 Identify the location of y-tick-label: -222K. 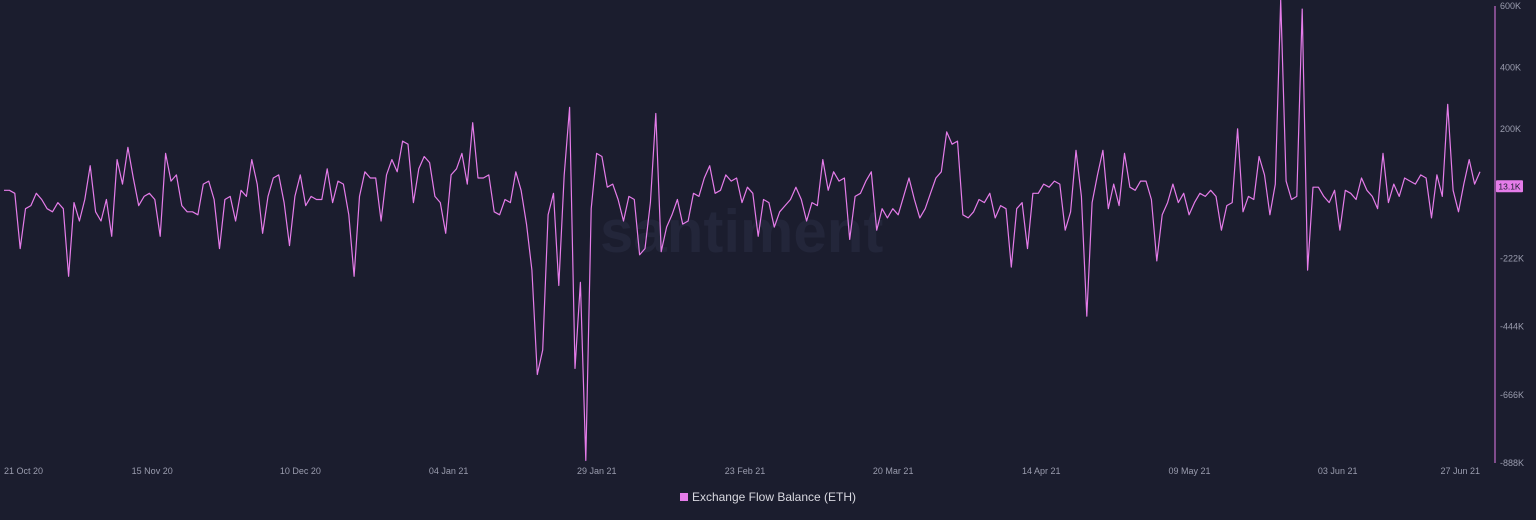
(1512, 258).